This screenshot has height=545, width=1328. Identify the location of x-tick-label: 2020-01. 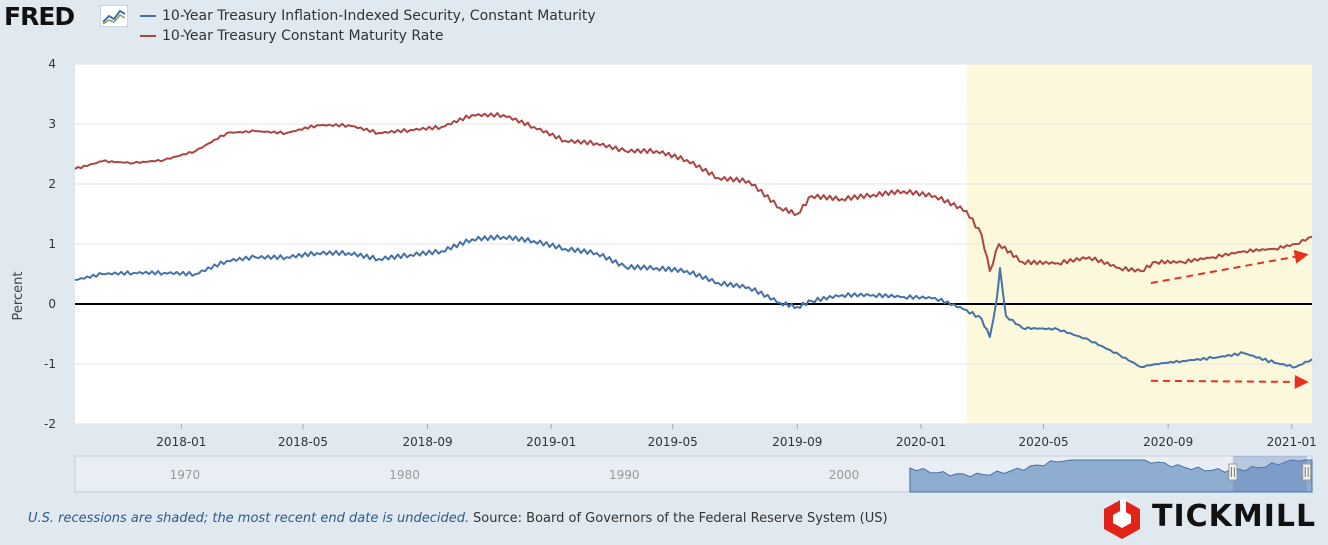
(921, 442).